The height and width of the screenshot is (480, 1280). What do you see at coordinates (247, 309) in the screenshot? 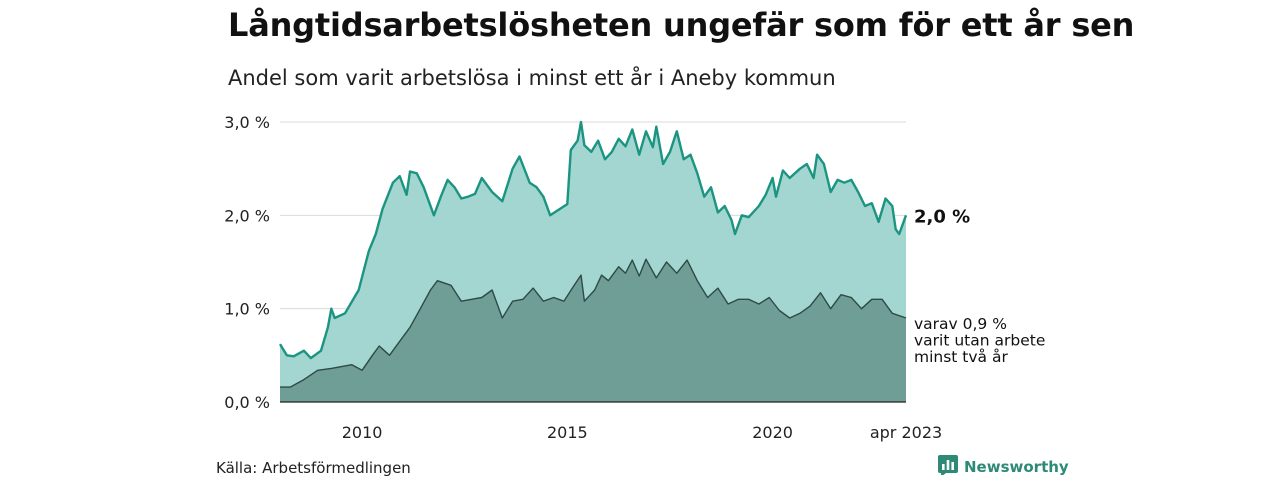
I see `y-tick-label: 1,0 %` at bounding box center [247, 309].